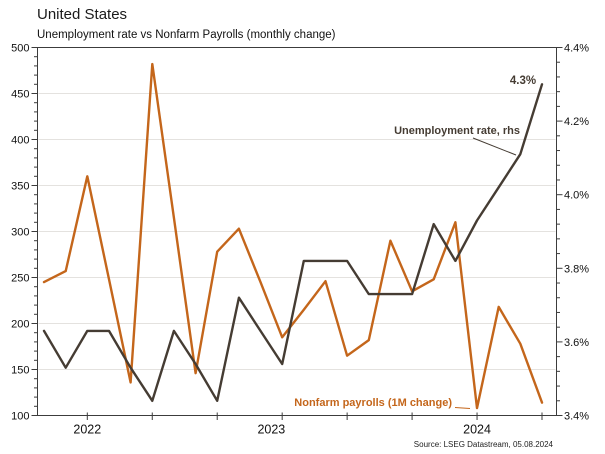  Describe the element at coordinates (523, 81) in the screenshot. I see `last-value-annotation: 4.3%` at that location.